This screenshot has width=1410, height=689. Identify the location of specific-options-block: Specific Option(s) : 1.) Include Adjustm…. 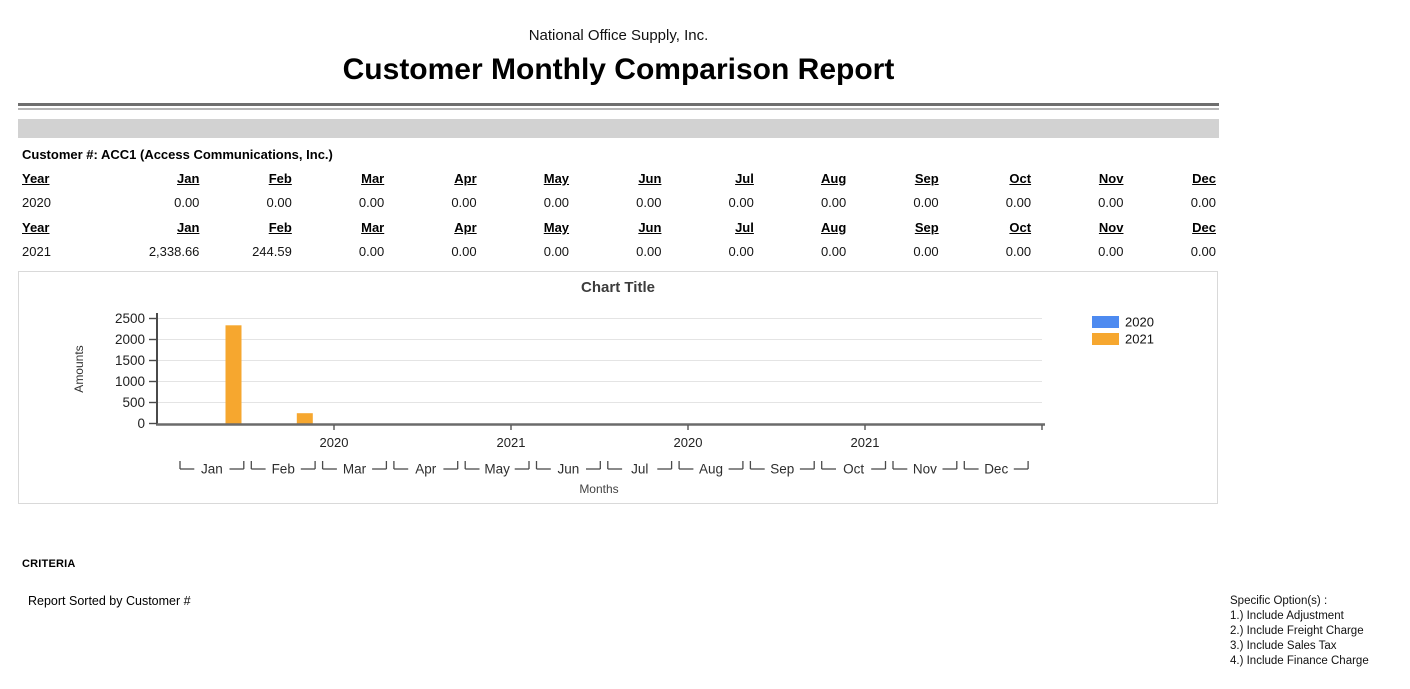
(1299, 631).